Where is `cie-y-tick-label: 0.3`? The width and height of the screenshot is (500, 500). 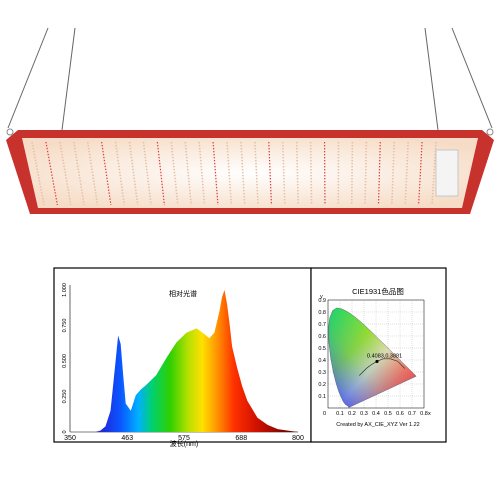
cie-y-tick-label: 0.3 is located at coordinates (322, 373).